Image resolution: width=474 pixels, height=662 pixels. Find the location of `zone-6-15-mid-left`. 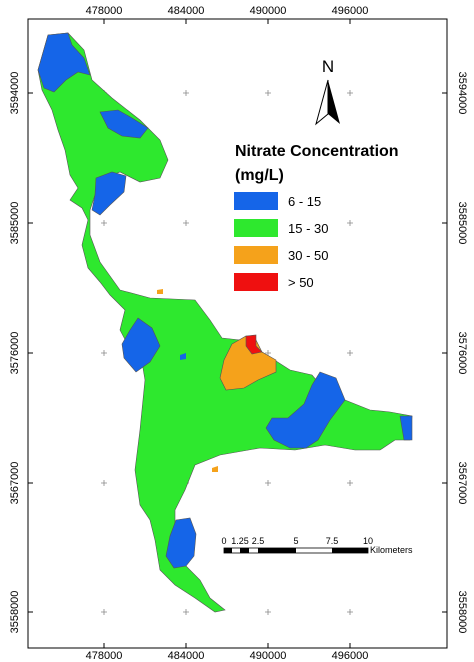

zone-6-15-mid-left is located at coordinates (109, 193).